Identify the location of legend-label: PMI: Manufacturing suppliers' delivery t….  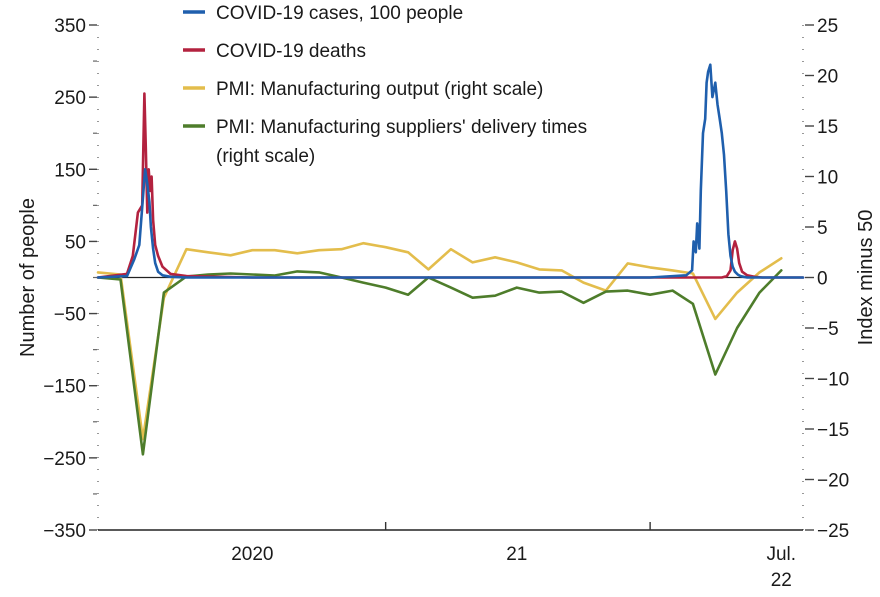
(401, 127).